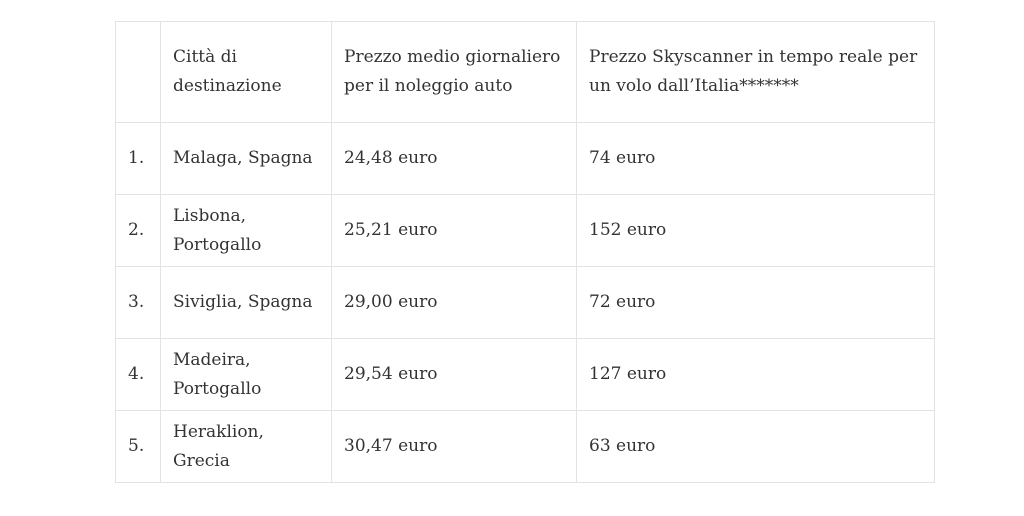 This screenshot has height=516, width=1024. I want to click on row-number-cell: 3., so click(138, 302).